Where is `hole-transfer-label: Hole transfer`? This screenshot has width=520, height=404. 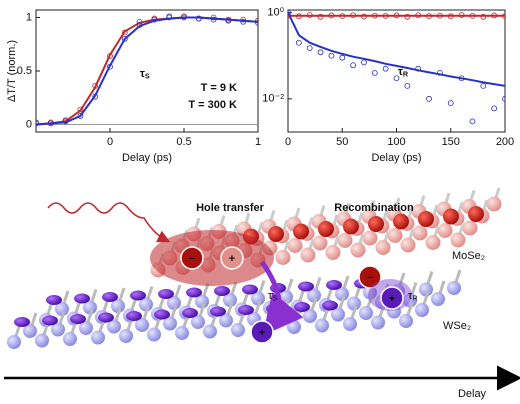 hole-transfer-label: Hole transfer is located at coordinates (230, 208).